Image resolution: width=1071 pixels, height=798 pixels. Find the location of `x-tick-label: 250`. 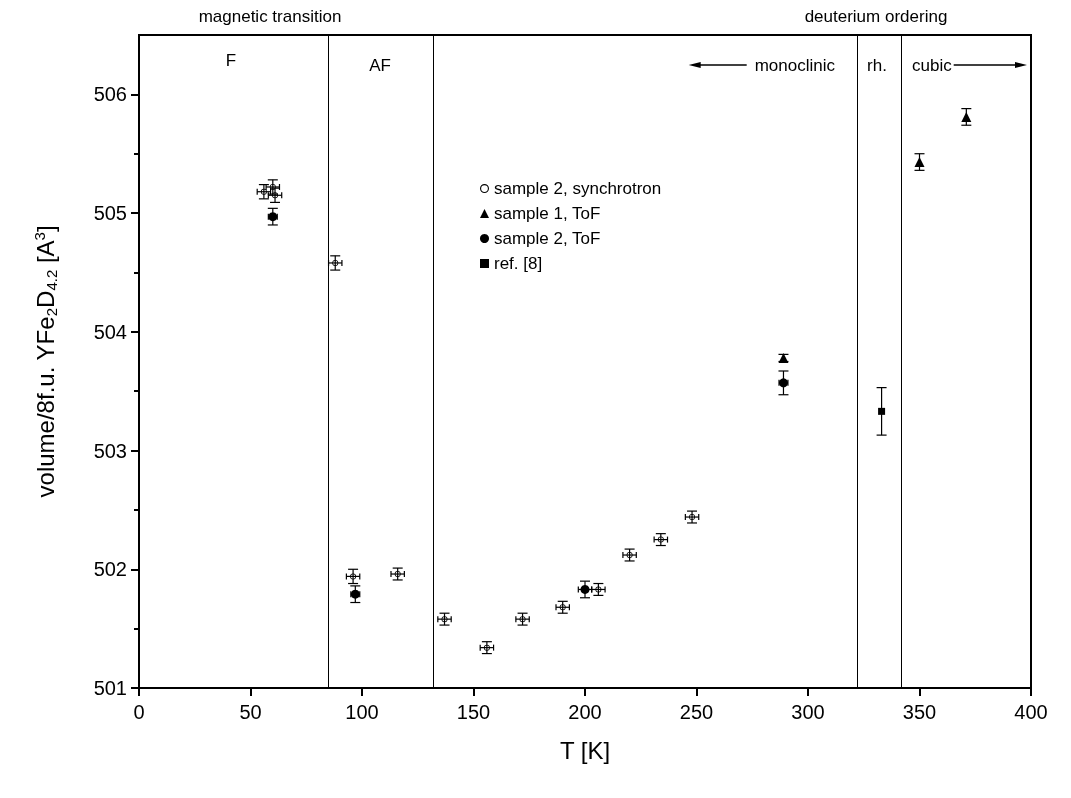

x-tick-label: 250 is located at coordinates (696, 712).